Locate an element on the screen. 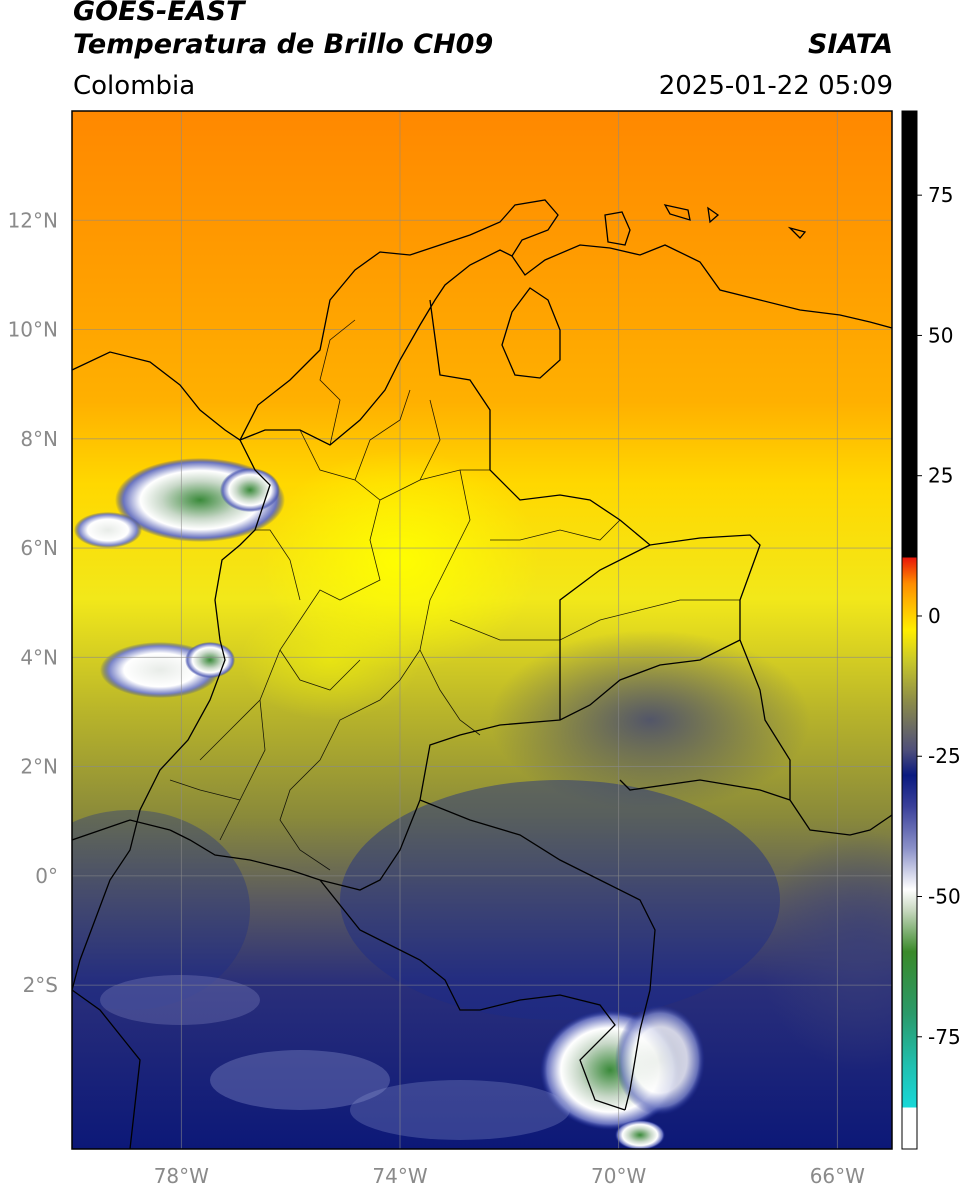  pacific-coastline is located at coordinates (171, 715).